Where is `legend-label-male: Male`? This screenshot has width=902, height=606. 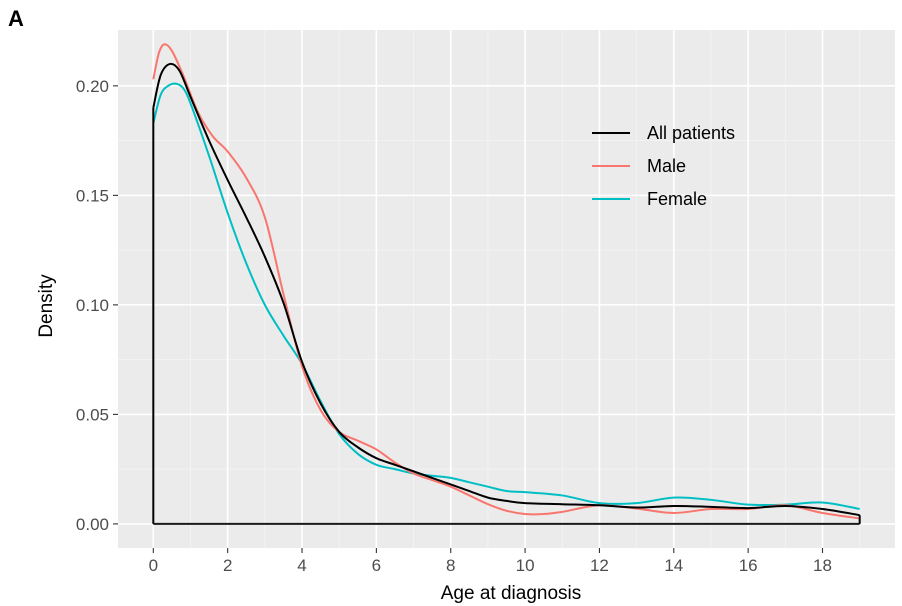
legend-label-male: Male is located at coordinates (666, 166).